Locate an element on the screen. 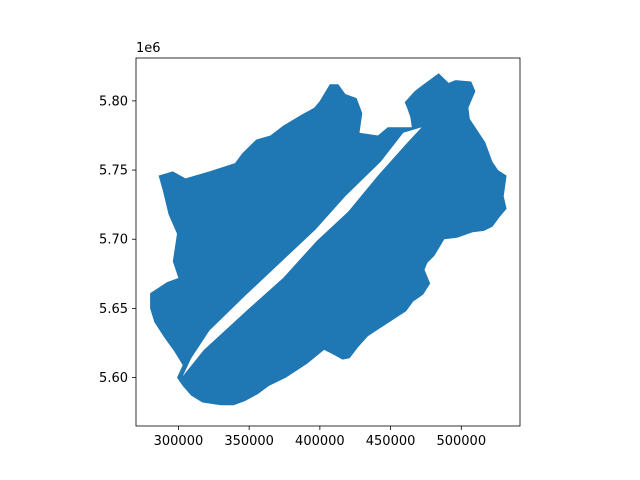 The image size is (640, 480). y-tick-label: 5.70 is located at coordinates (113, 240).